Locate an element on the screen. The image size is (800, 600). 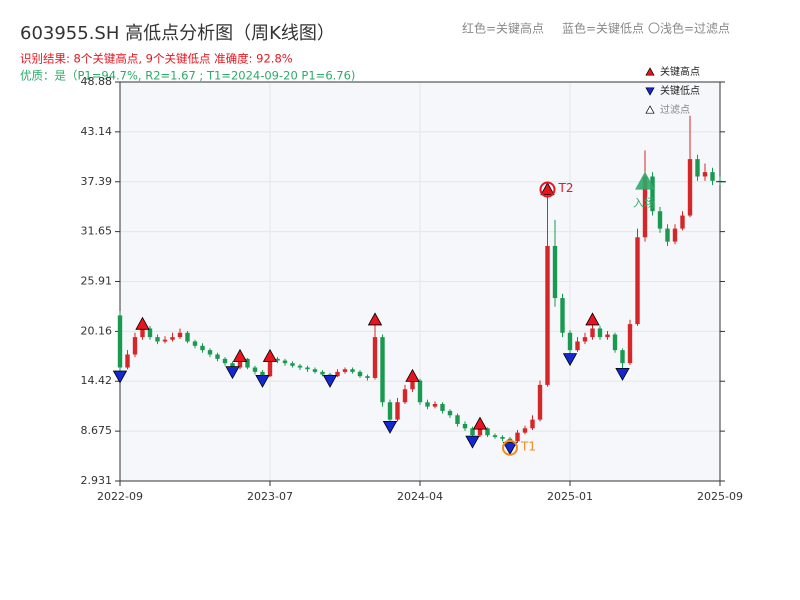
top-legend: 〇浅色=过滤点 is located at coordinates (689, 29).